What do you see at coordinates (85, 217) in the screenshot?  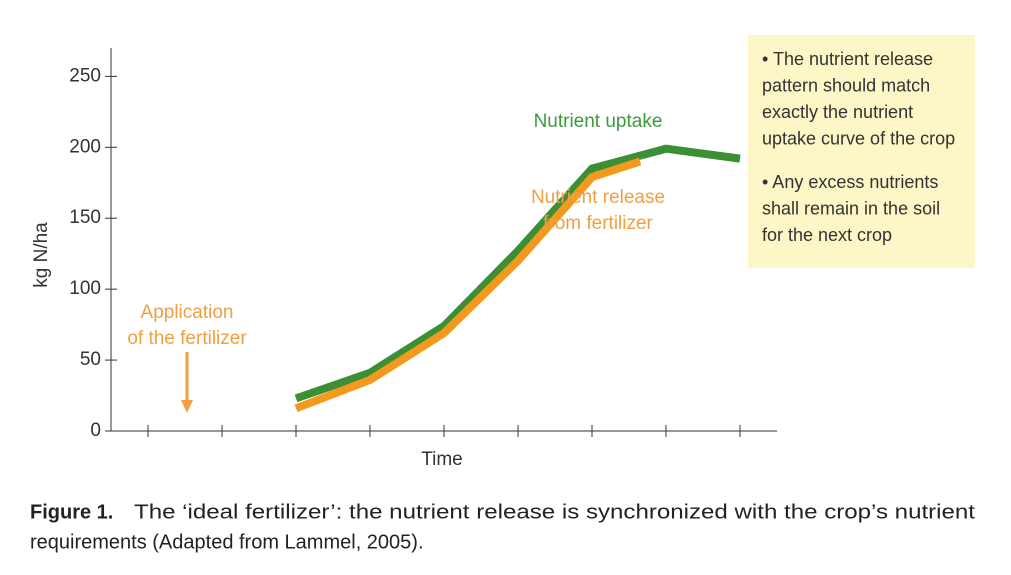 I see `y-tick-label: 150` at bounding box center [85, 217].